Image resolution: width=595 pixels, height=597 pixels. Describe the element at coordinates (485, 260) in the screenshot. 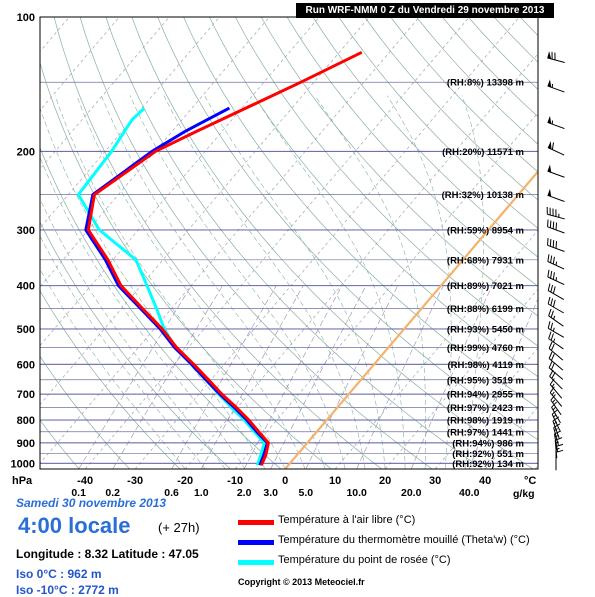

I see `level-label: (RH:68%) 7931 m` at that location.